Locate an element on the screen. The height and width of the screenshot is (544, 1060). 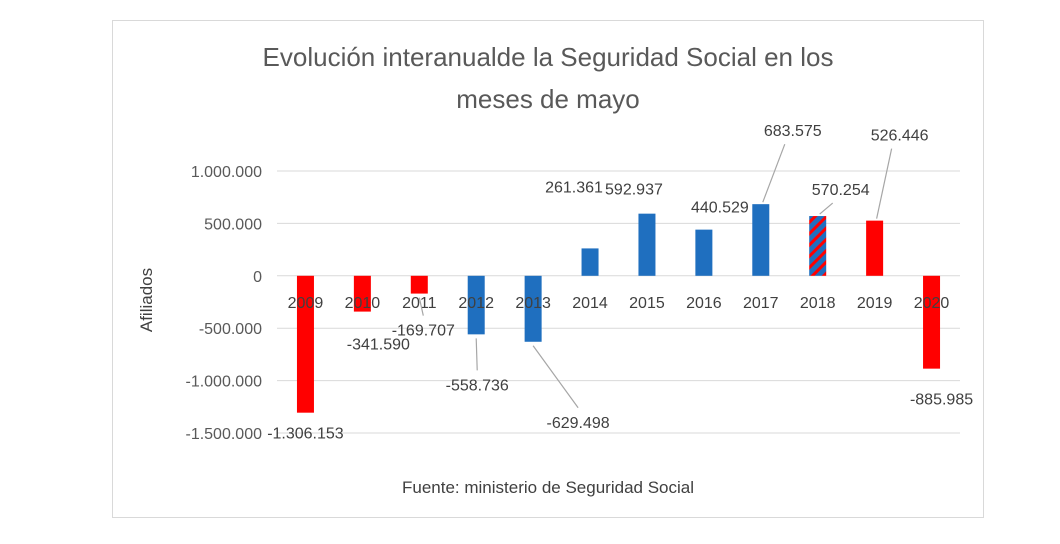
data-label-2010: -341.590 is located at coordinates (378, 345).